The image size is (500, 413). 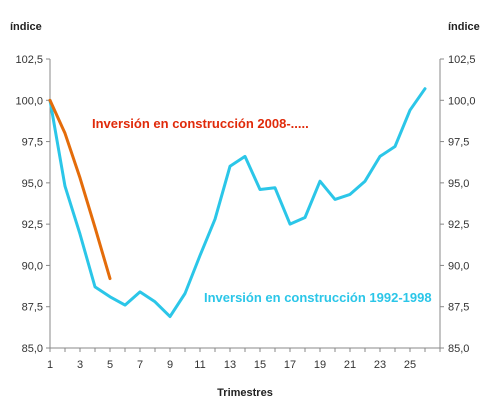 What do you see at coordinates (32, 143) in the screenshot?
I see `y-tick-label-left: 97,5` at bounding box center [32, 143].